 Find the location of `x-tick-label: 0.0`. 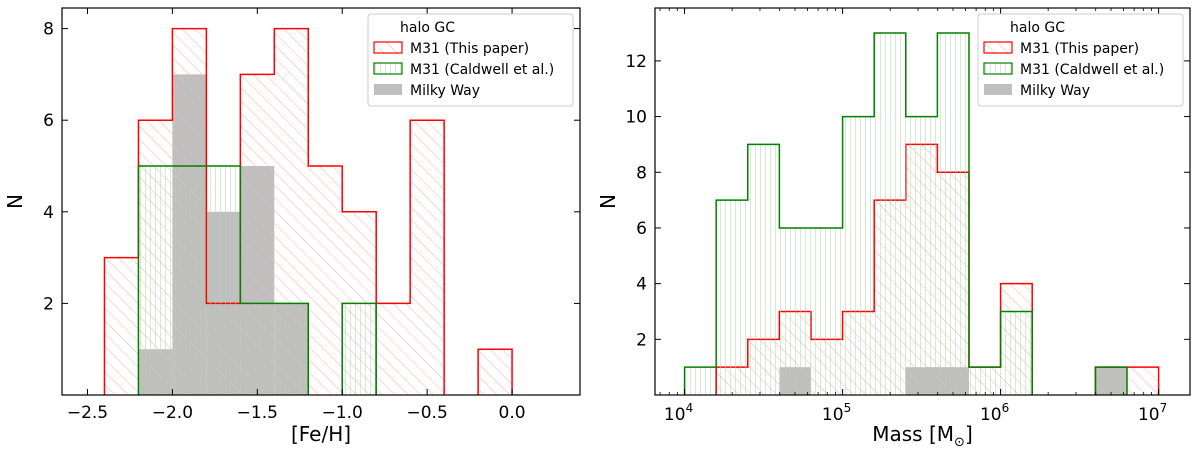

x-tick-label: 0.0 is located at coordinates (512, 413).